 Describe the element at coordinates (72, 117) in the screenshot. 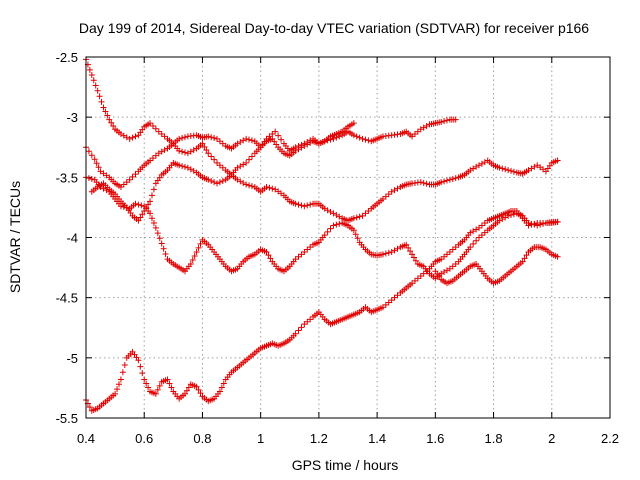

I see `y-tick-label: -3` at that location.